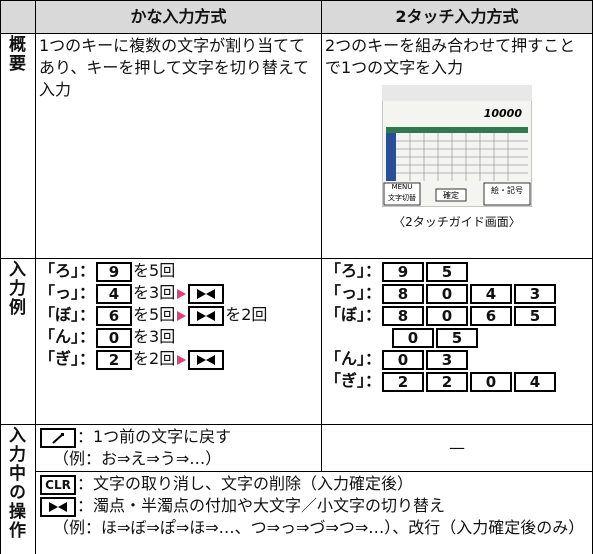 Image resolution: width=593 pixels, height=554 pixels. What do you see at coordinates (402, 187) in the screenshot?
I see `screen-key: MENU` at bounding box center [402, 187].